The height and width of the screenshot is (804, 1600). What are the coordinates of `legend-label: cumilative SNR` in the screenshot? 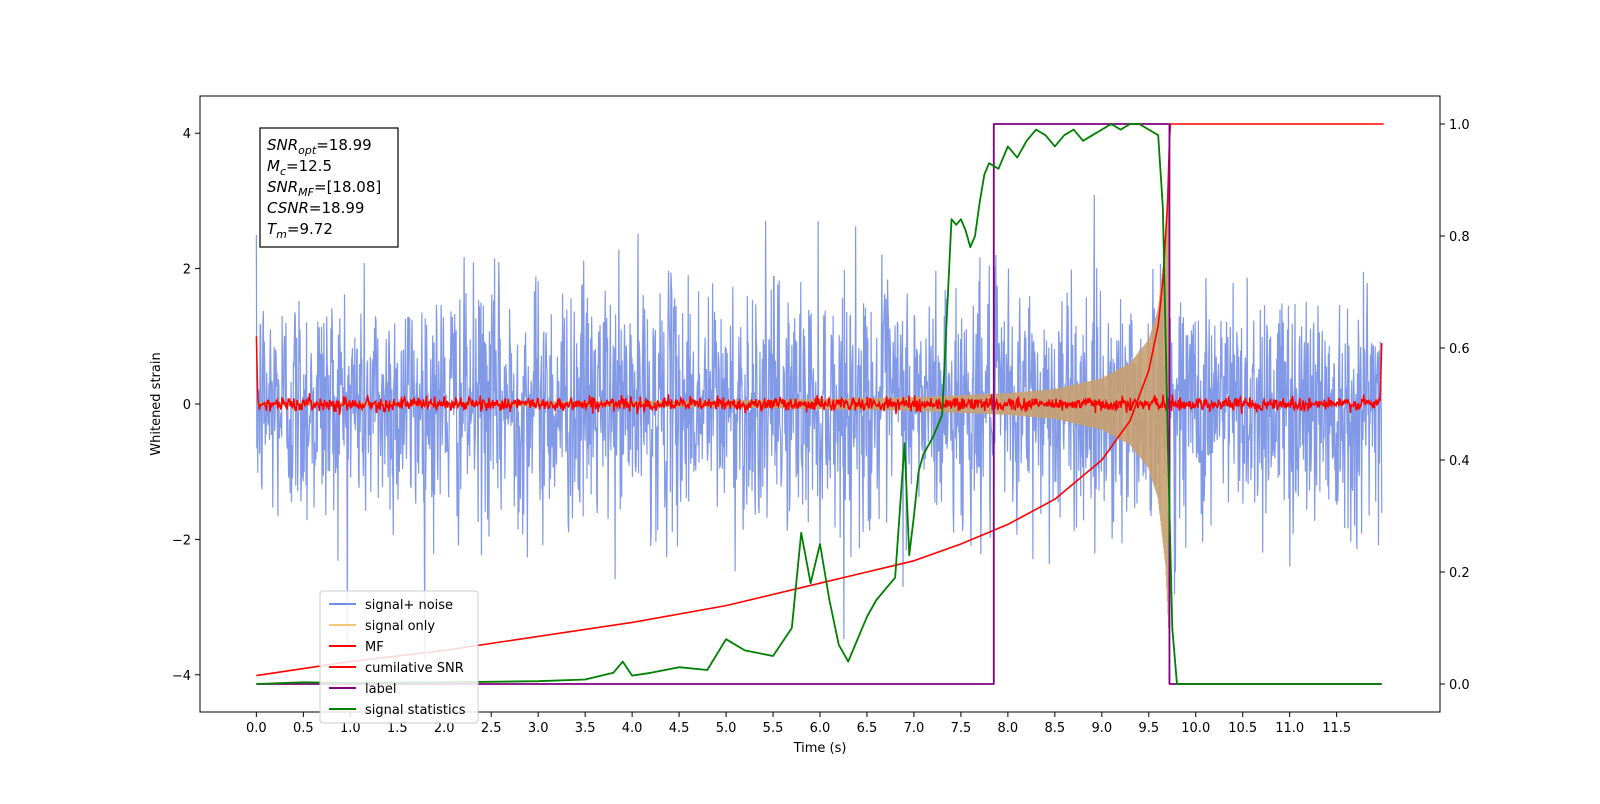 It's located at (414, 668).